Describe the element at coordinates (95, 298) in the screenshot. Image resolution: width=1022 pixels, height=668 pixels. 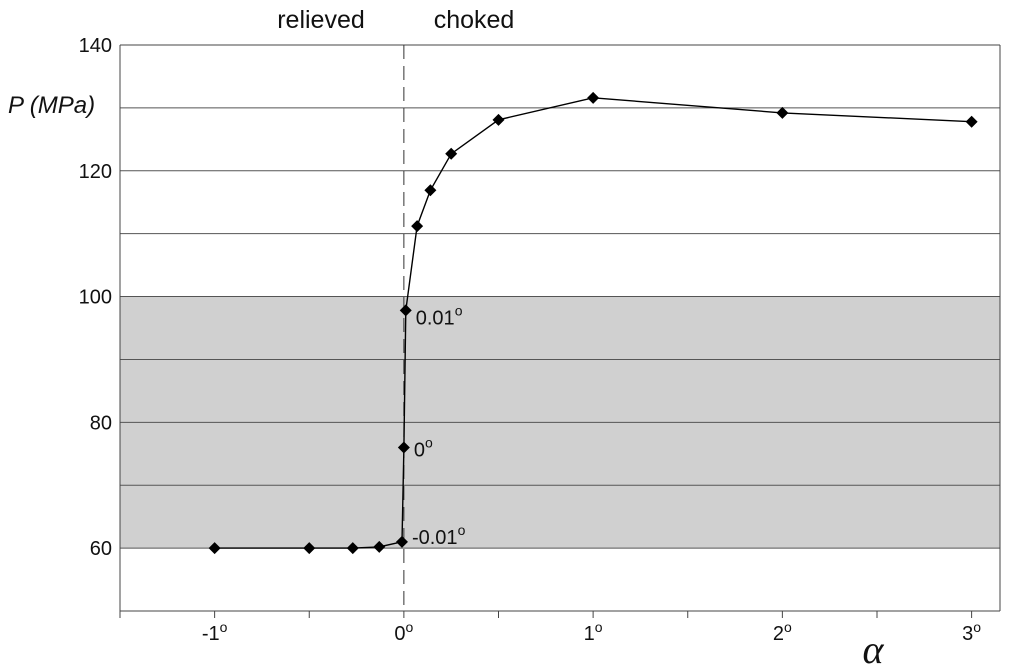
I see `y-tick-label: 100` at that location.